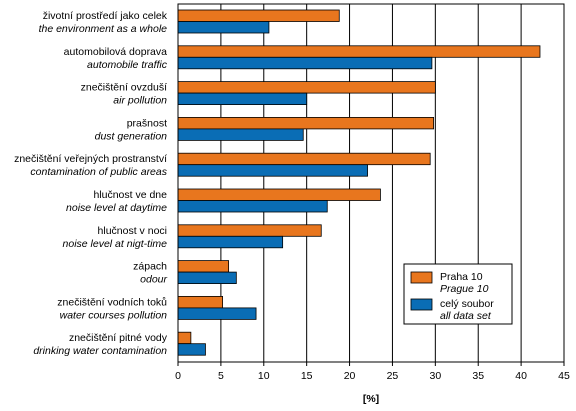  What do you see at coordinates (464, 289) in the screenshot?
I see `legend-label-en: Prague 10` at bounding box center [464, 289].